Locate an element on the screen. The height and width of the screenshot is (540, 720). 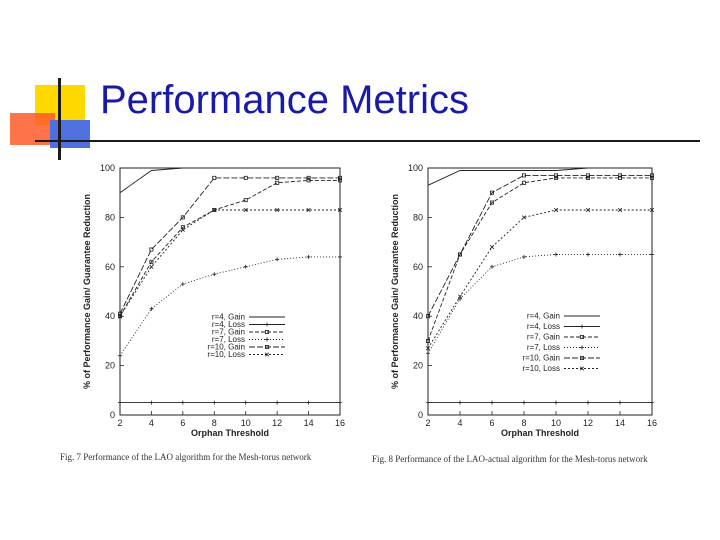
x-tick-label: 14 is located at coordinates (309, 423).